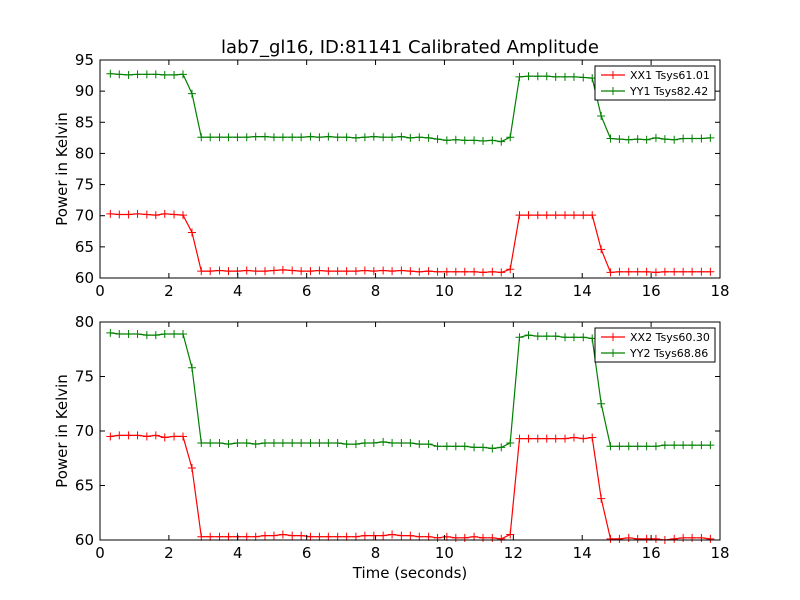 This screenshot has width=800, height=600. I want to click on y-tick-label: 70, so click(84, 431).